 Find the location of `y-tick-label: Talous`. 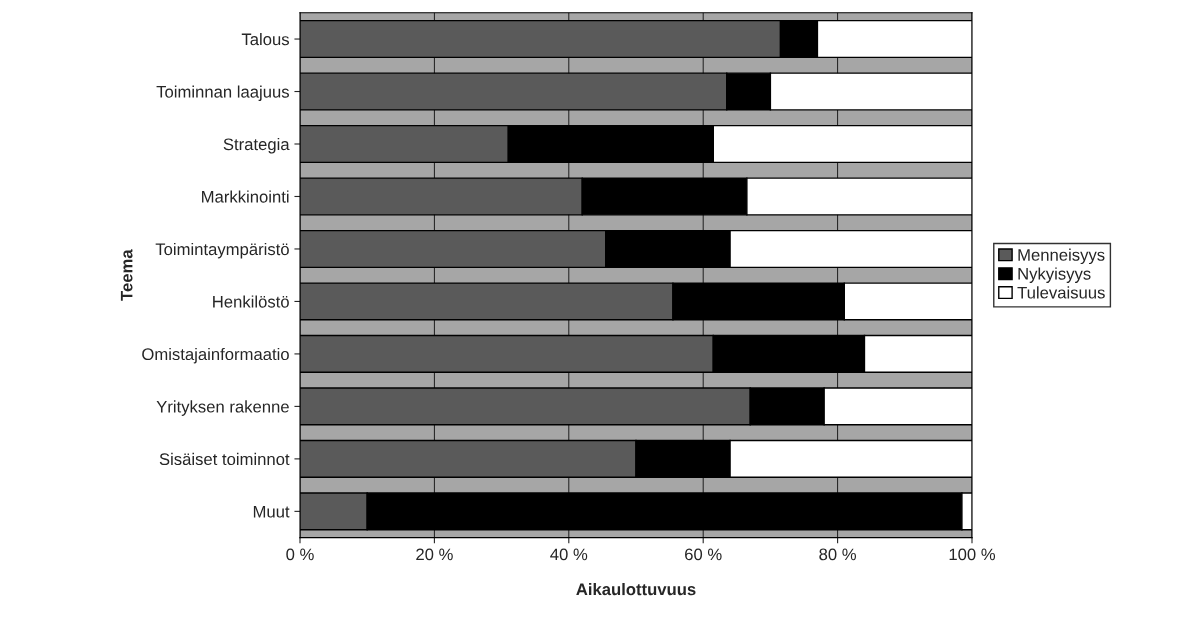

y-tick-label: Talous is located at coordinates (265, 39).